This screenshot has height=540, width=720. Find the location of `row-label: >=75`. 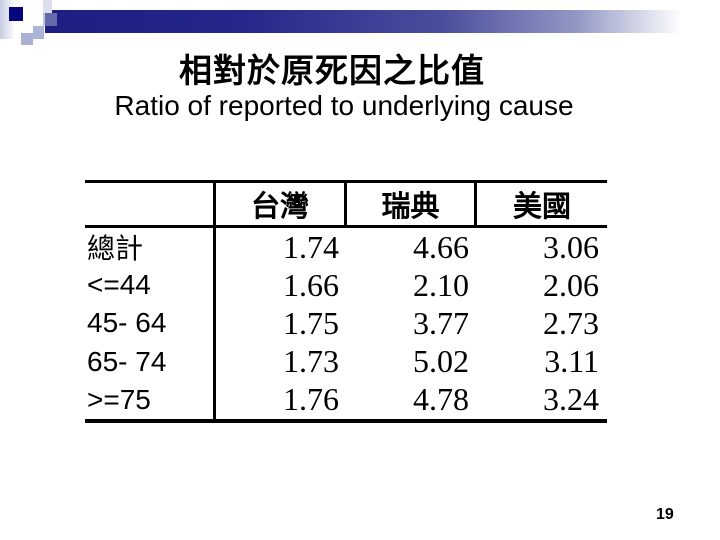

row-label: >=75 is located at coordinates (150, 399).